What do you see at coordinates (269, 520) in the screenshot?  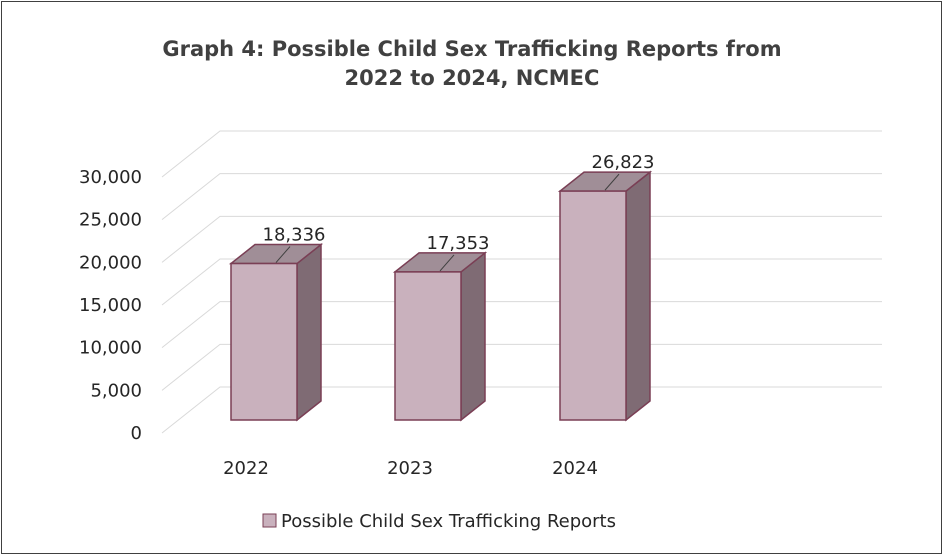 I see `legend-swatch` at bounding box center [269, 520].